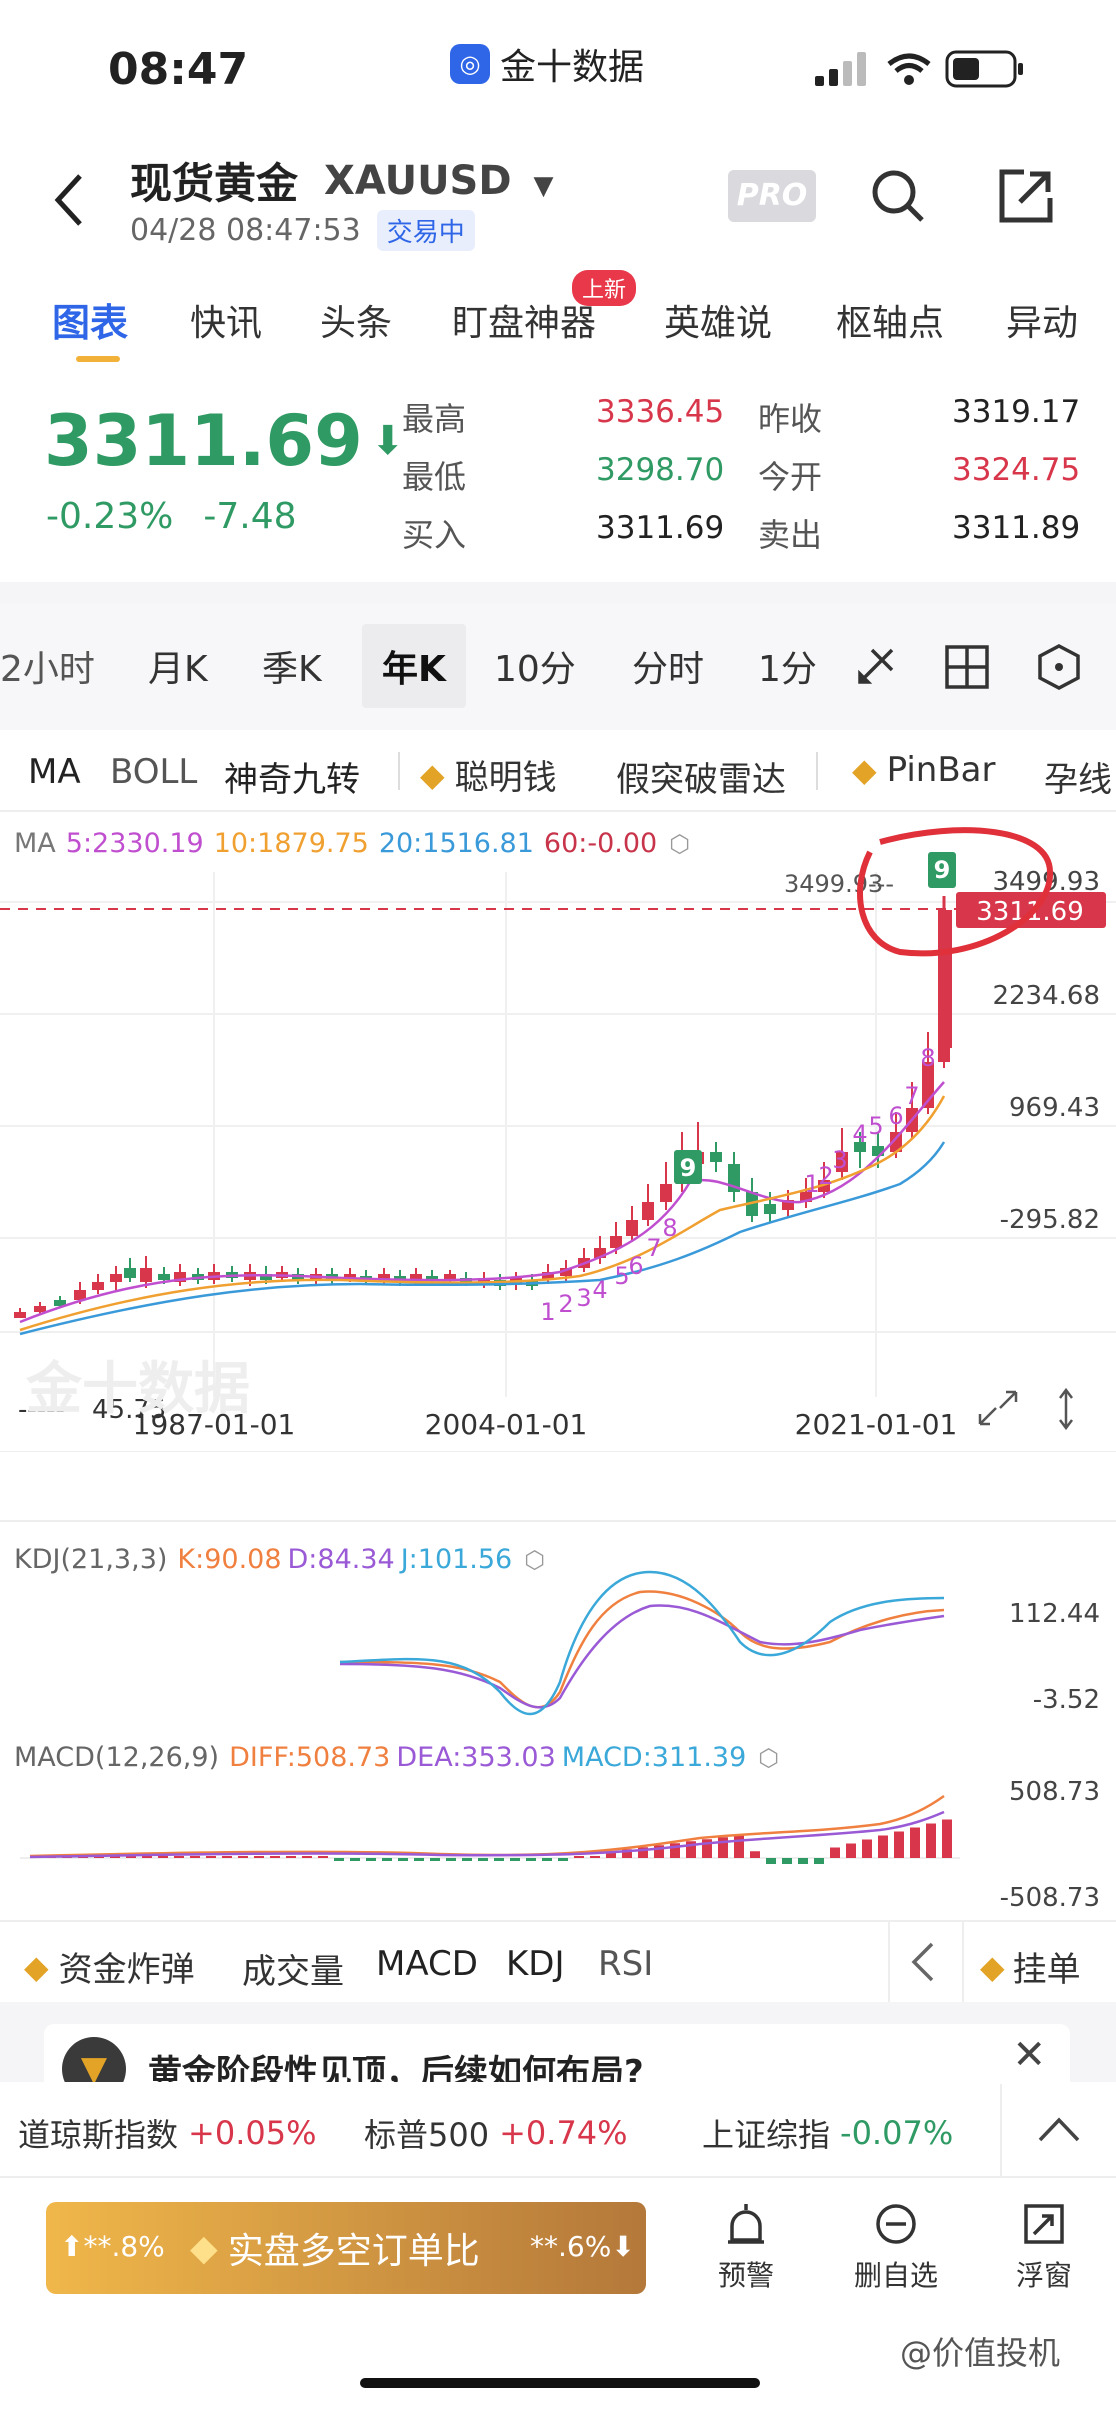 This screenshot has height=2415, width=1116. What do you see at coordinates (998, 1408) in the screenshot?
I see `fullscreen-icon` at bounding box center [998, 1408].